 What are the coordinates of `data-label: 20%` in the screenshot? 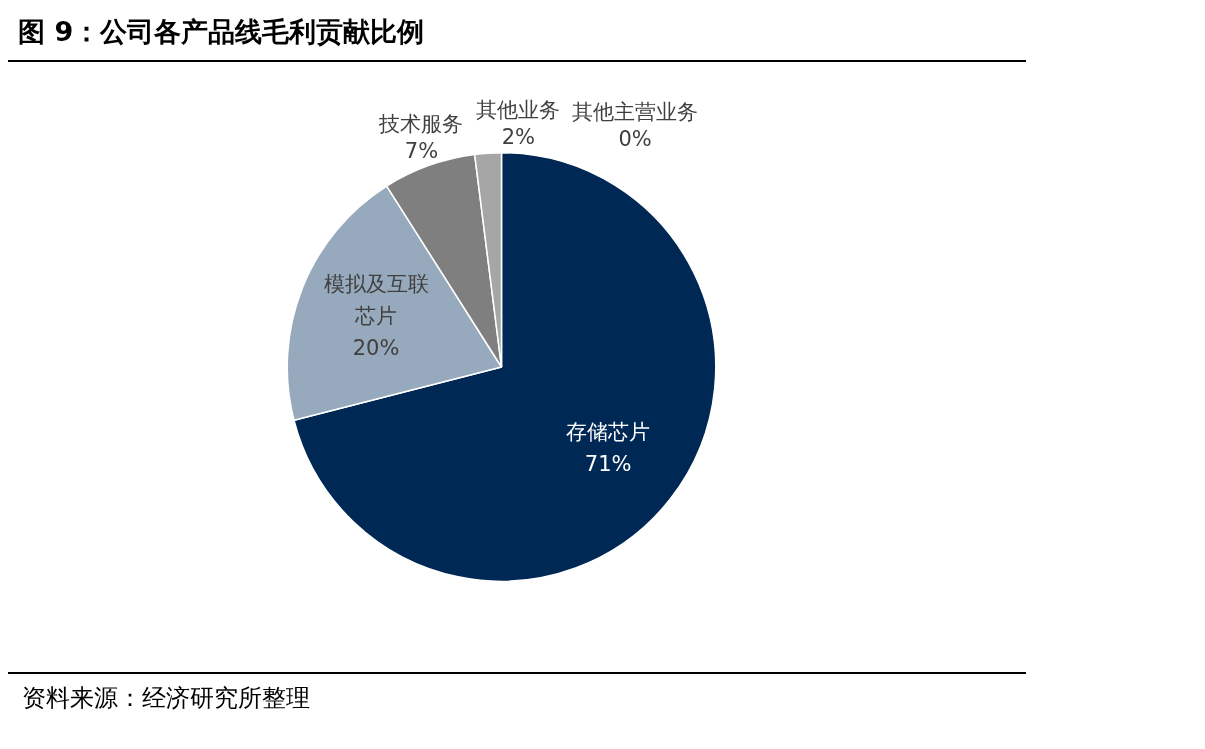 It's located at (376, 347).